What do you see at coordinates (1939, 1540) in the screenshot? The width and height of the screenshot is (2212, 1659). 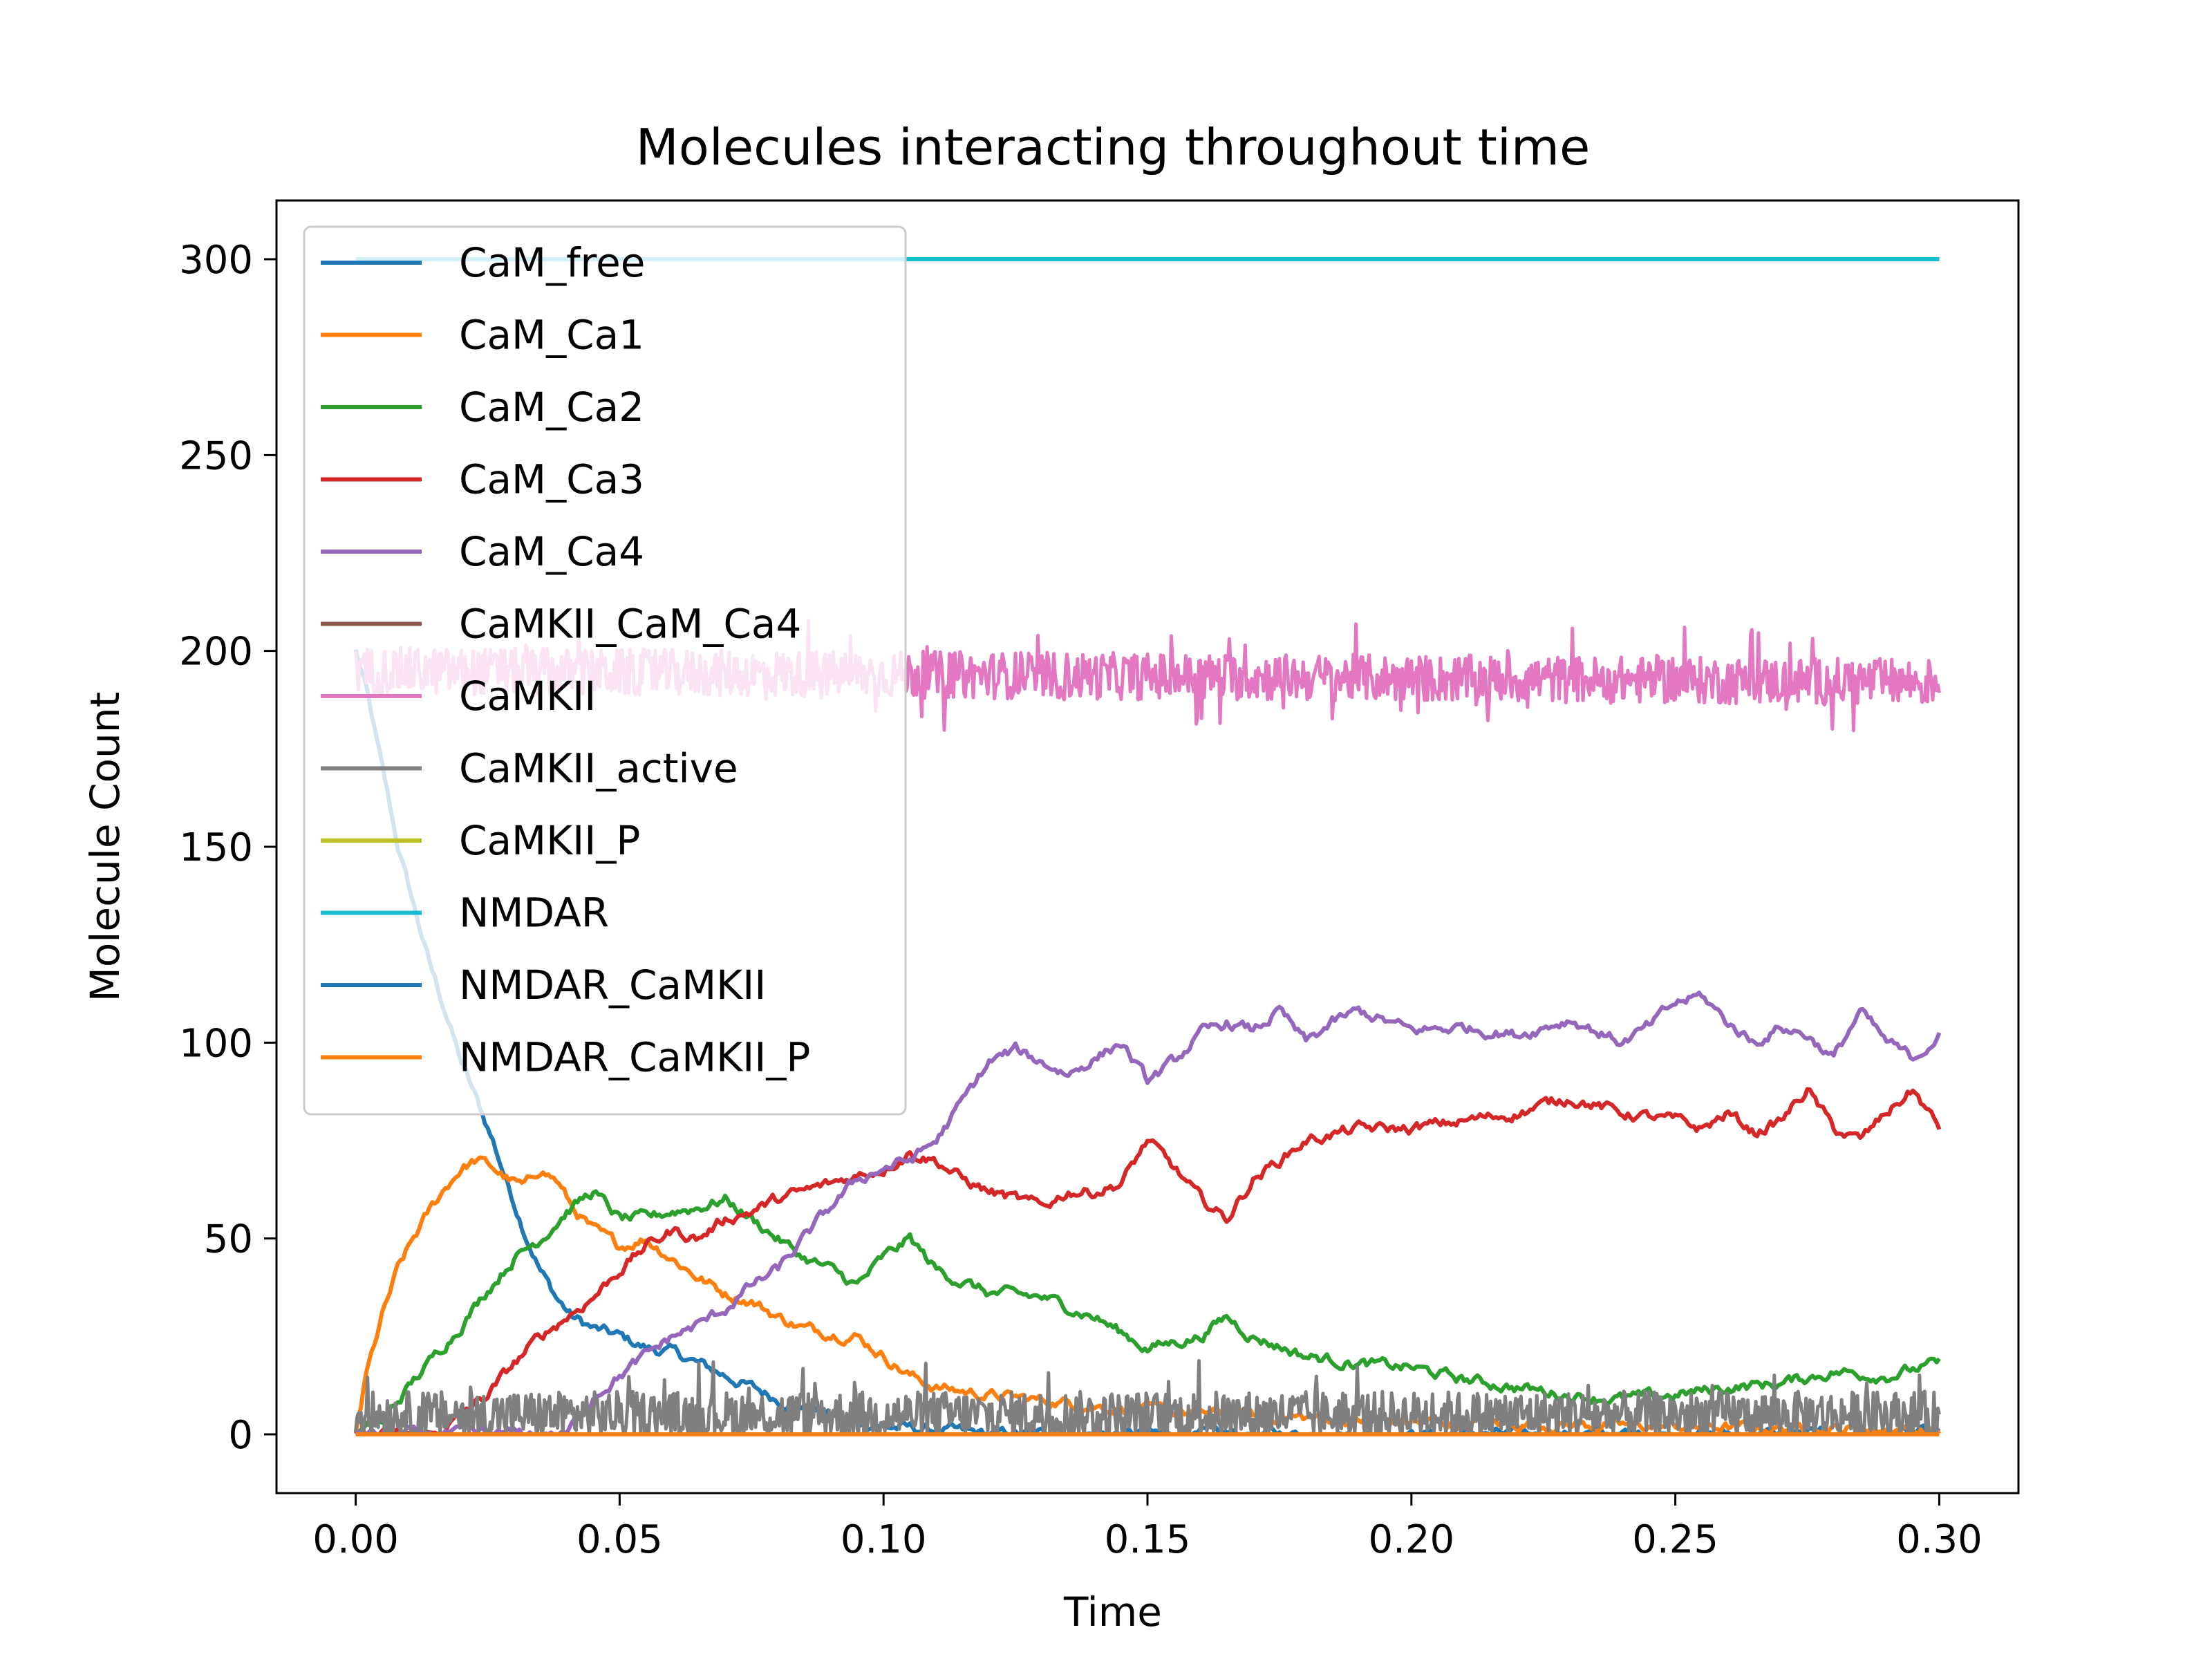 I see `x-tick-label: 0.30` at bounding box center [1939, 1540].